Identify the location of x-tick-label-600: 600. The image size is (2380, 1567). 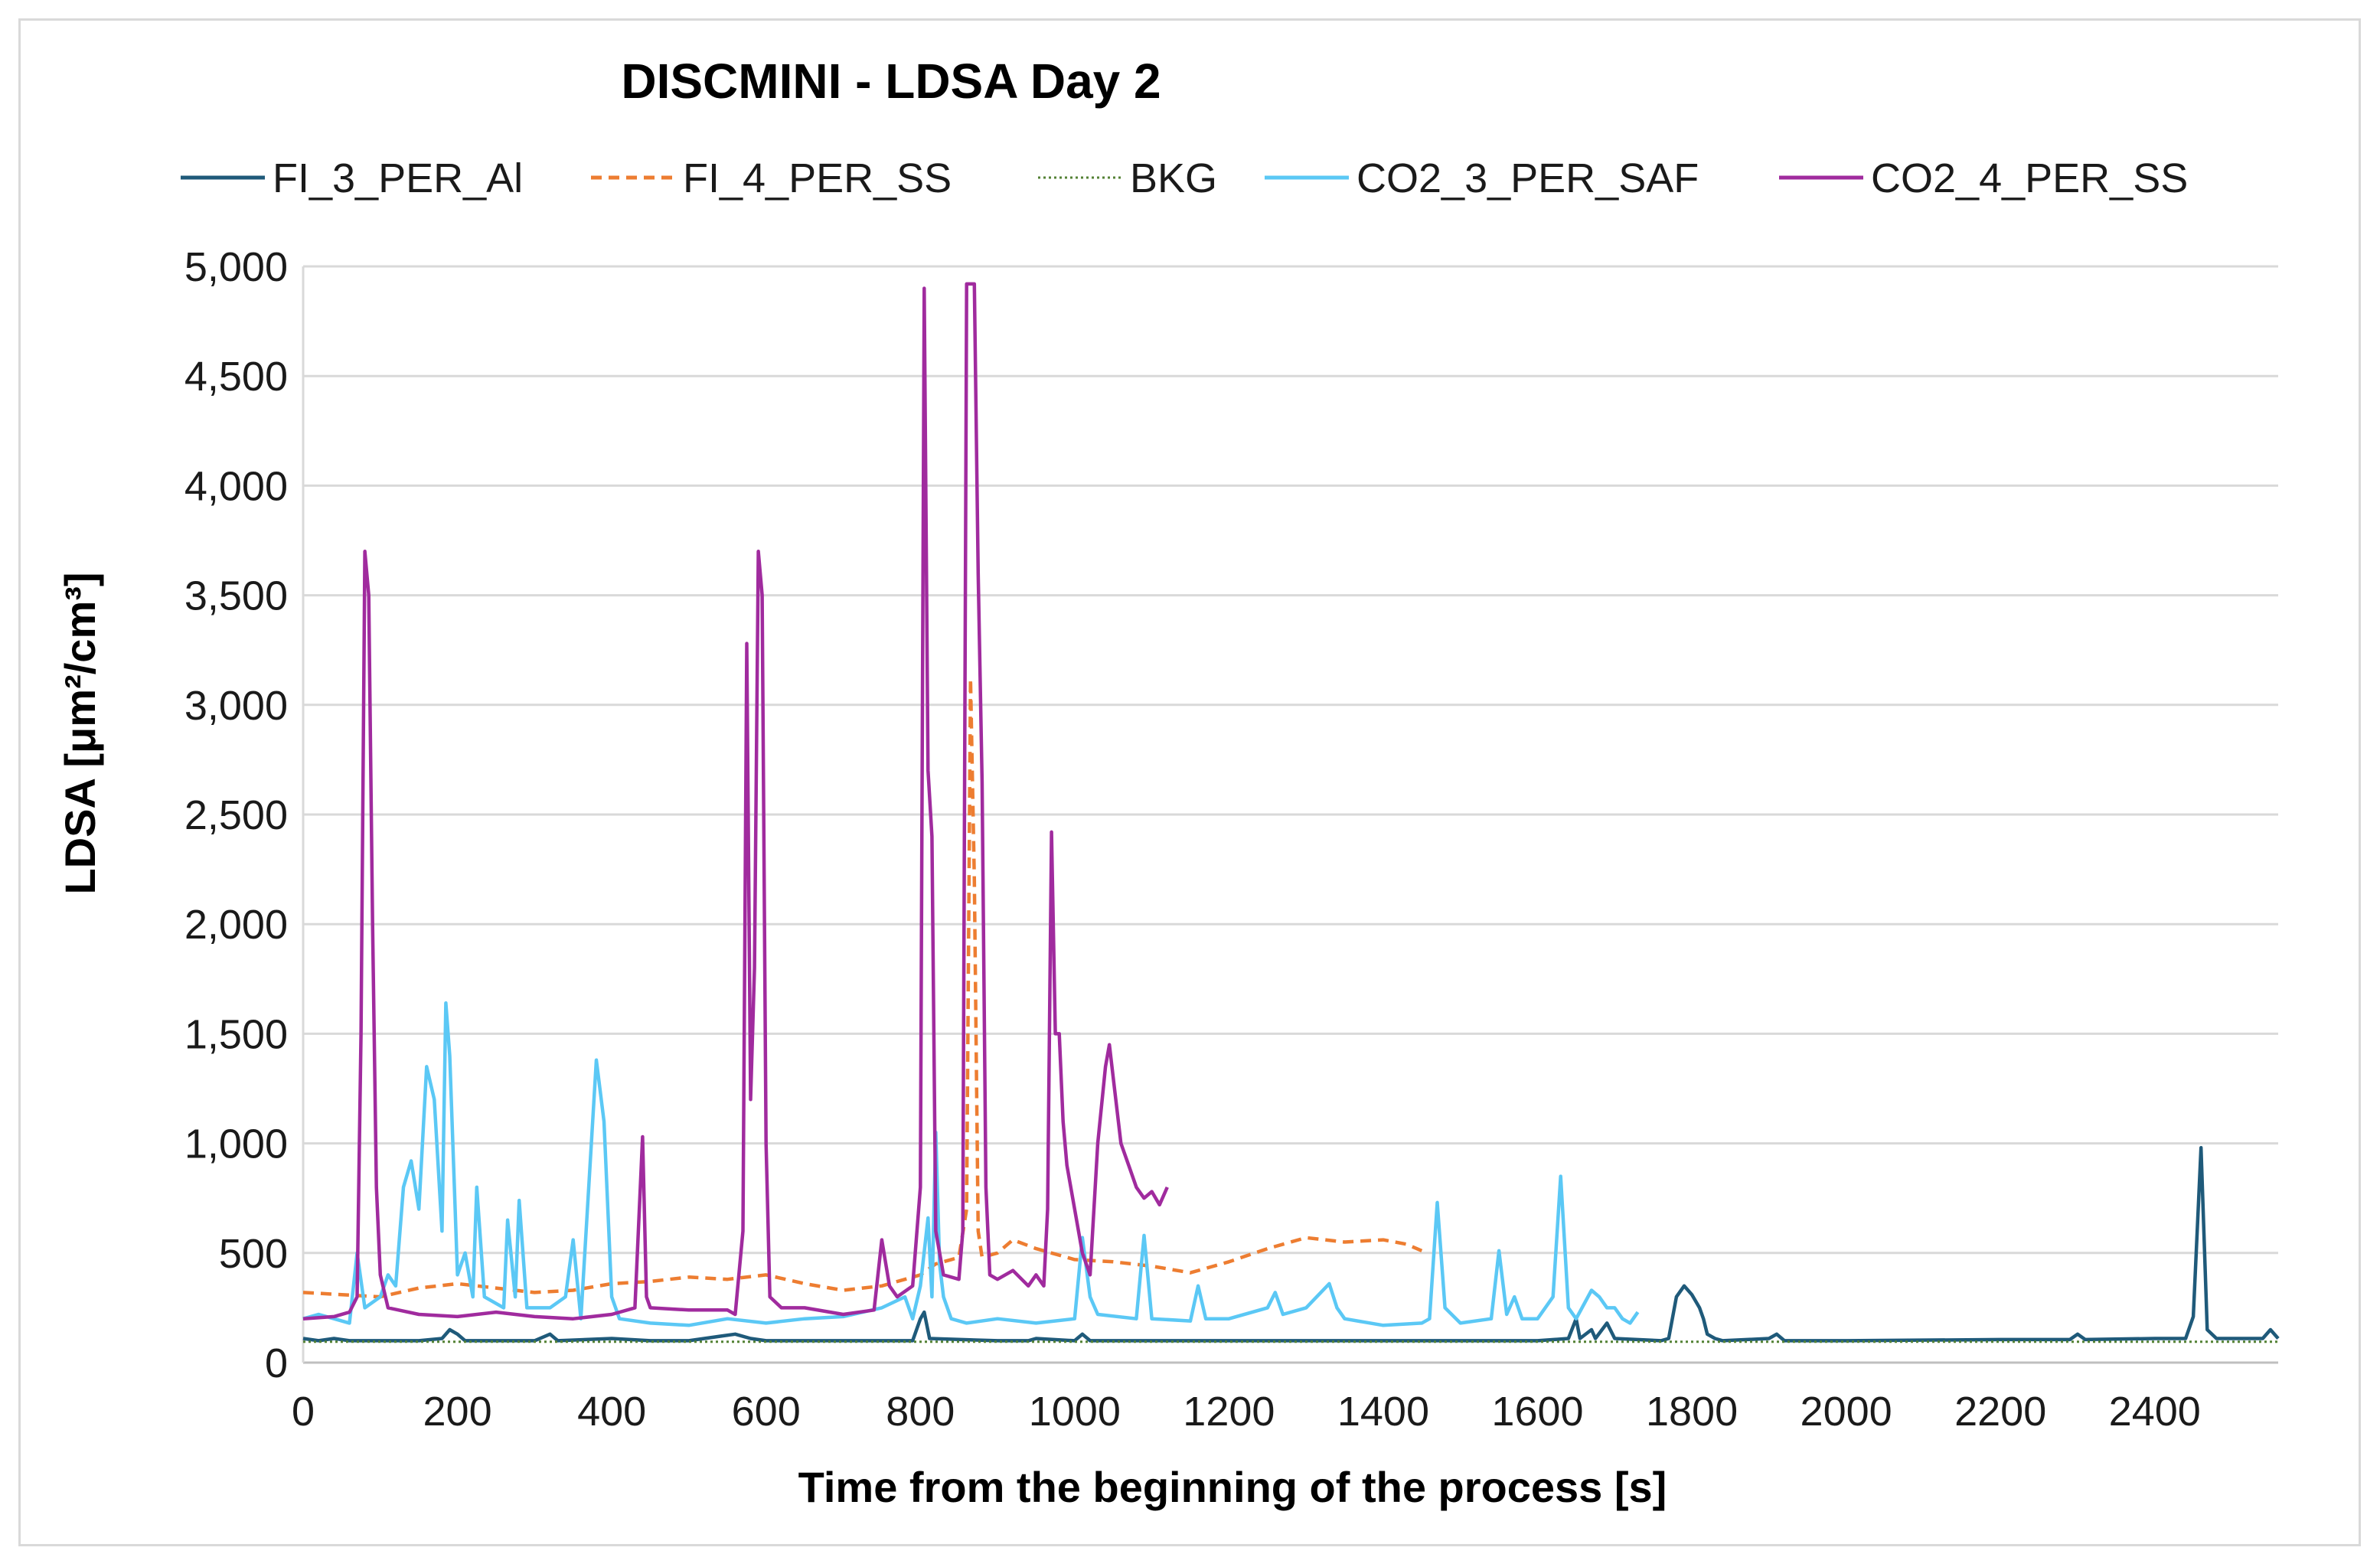
(766, 1412).